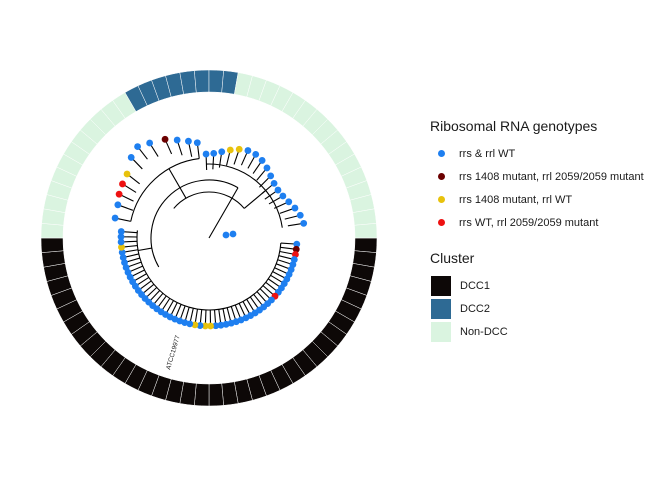 The width and height of the screenshot is (672, 480). Describe the element at coordinates (550, 308) in the screenshot. I see `legend-cluster-item: DCC2` at that location.